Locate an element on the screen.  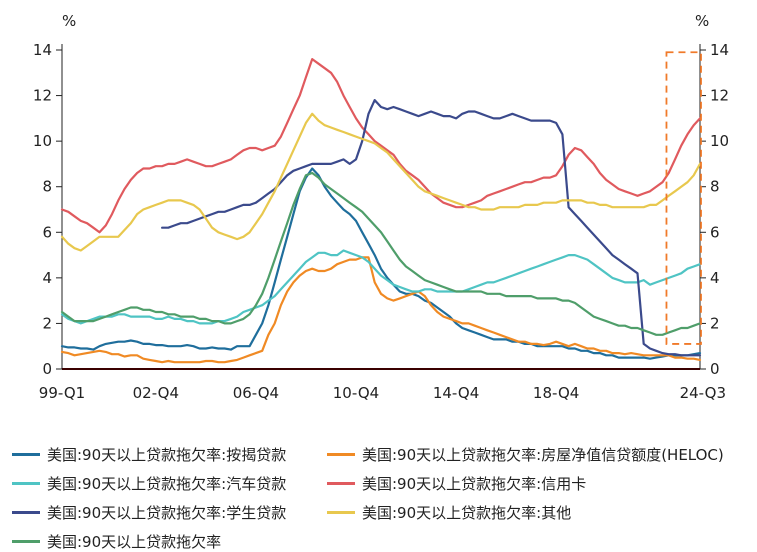
y-tick-label-right-12: 12 is located at coordinates (719, 96).